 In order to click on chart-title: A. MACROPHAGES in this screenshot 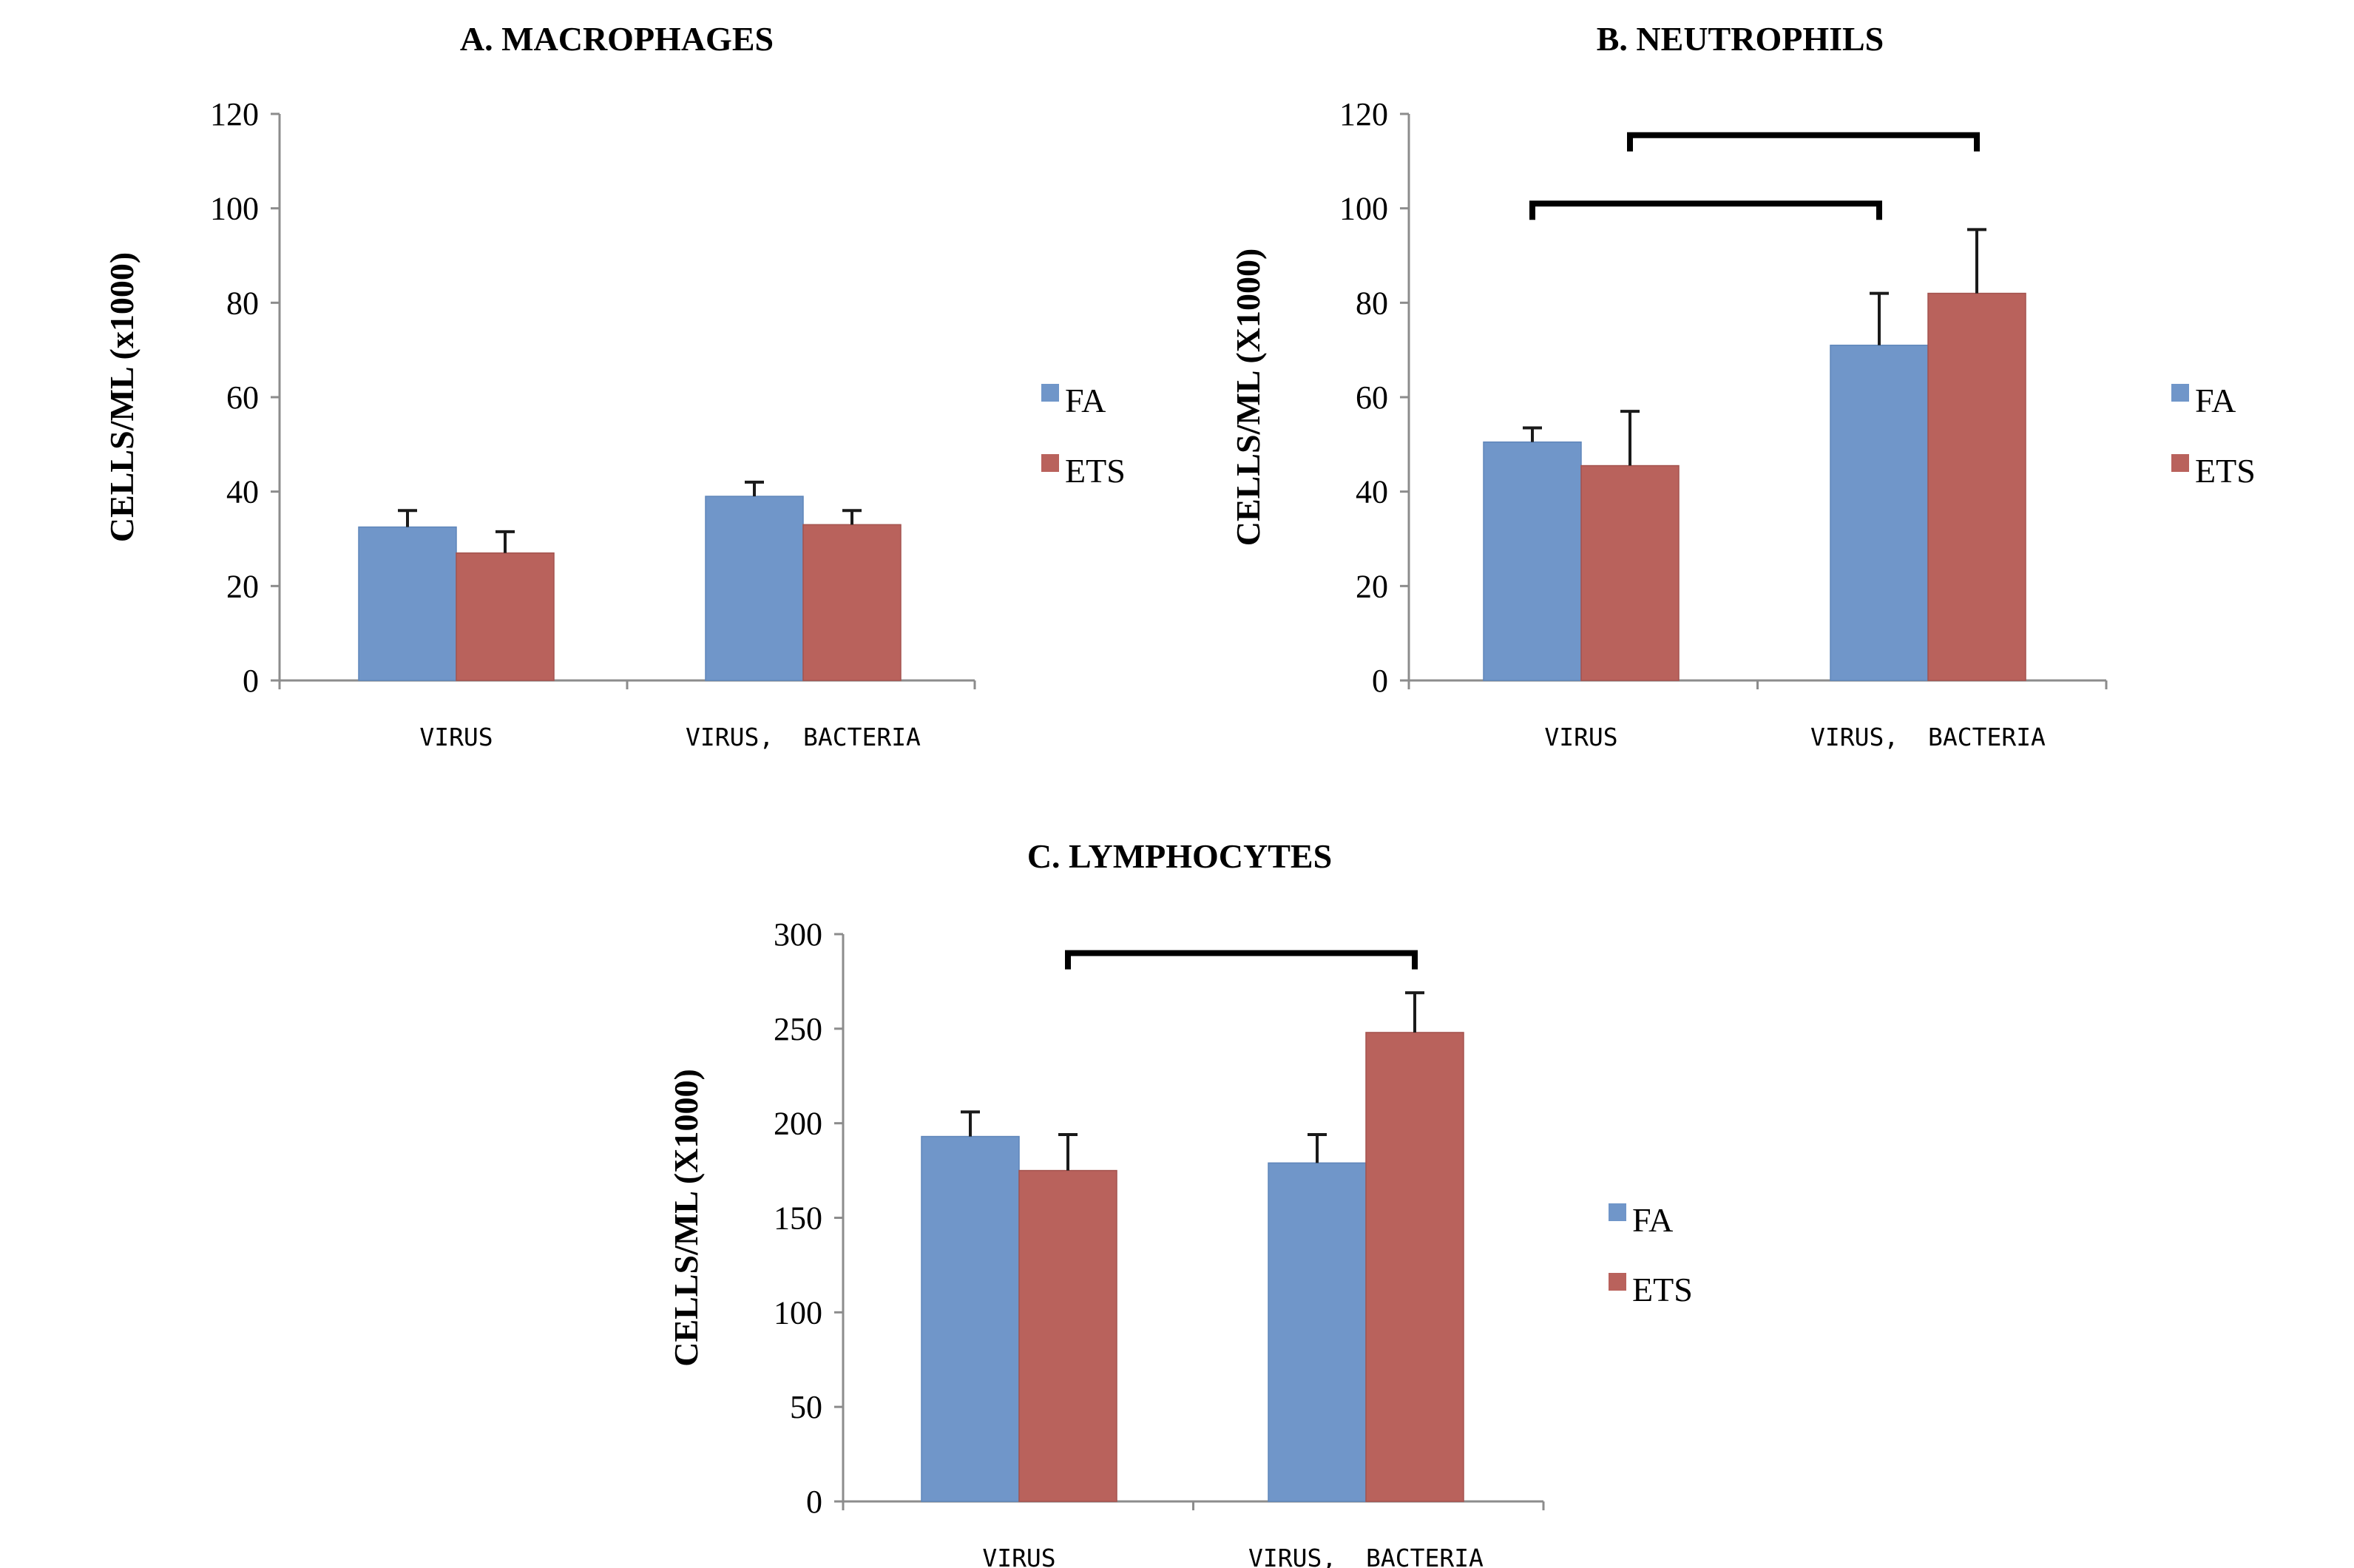, I will do `click(617, 39)`.